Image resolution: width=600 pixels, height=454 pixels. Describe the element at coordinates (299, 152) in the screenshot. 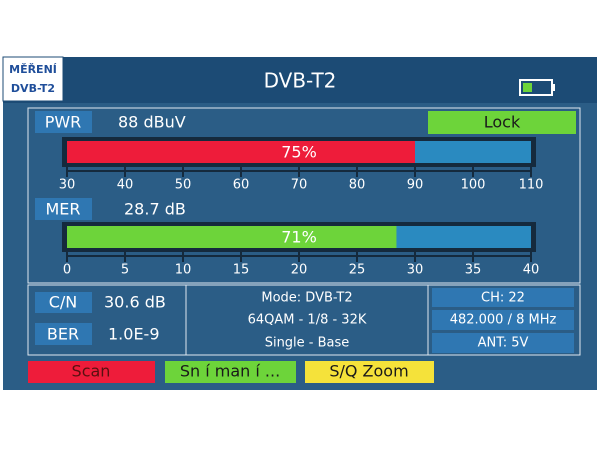

I see `gauge-percent: 75%` at that location.